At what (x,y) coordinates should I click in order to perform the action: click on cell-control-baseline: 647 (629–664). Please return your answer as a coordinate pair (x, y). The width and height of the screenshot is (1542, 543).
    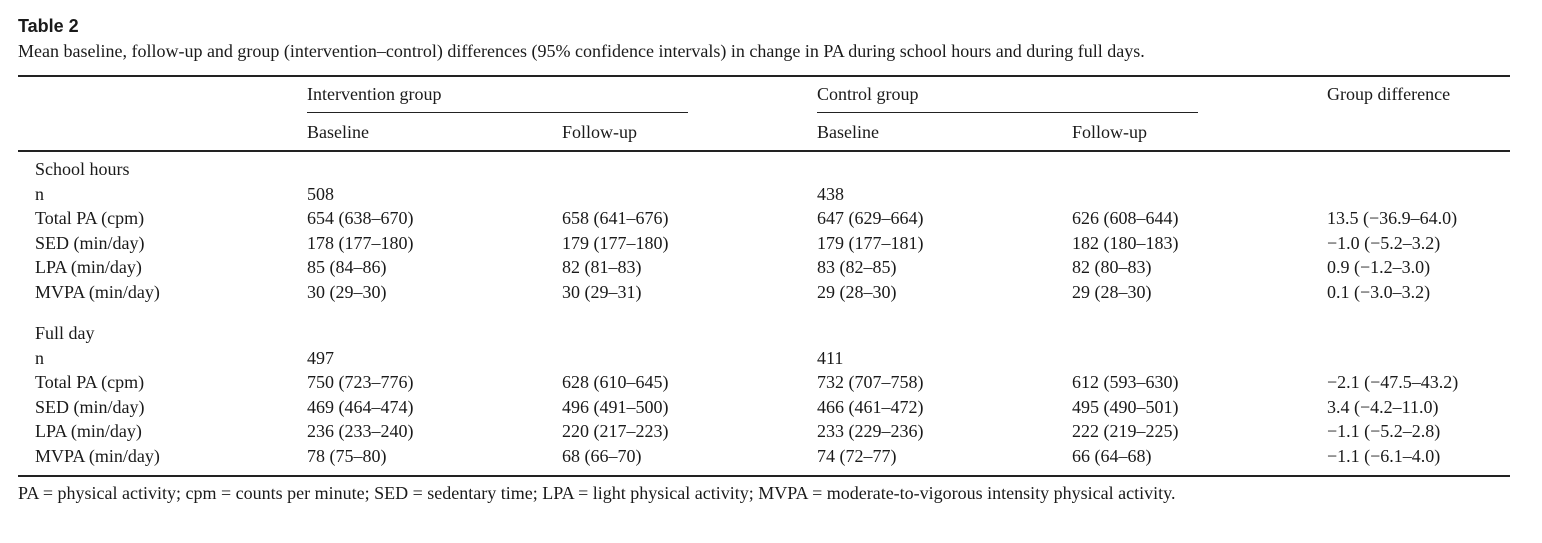
    Looking at the image, I should click on (870, 218).